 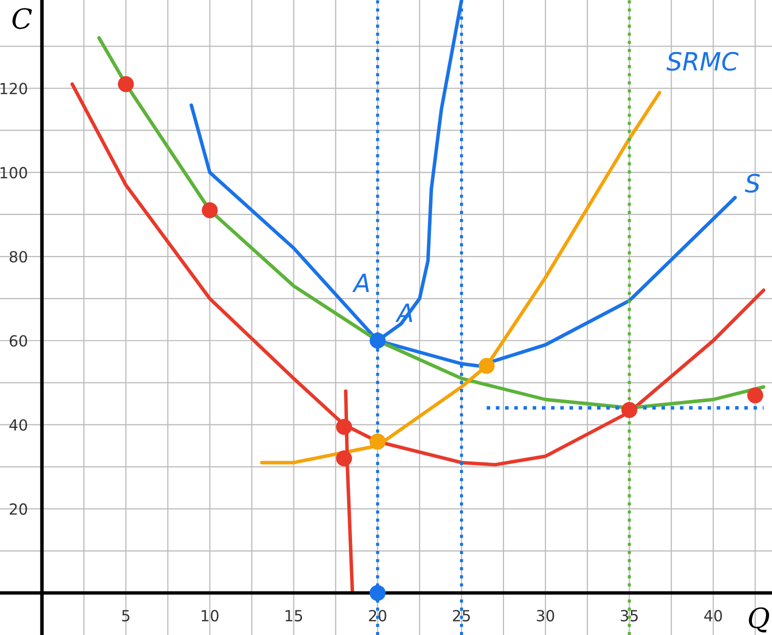 I want to click on x-tick-label: 25, so click(x=461, y=616).